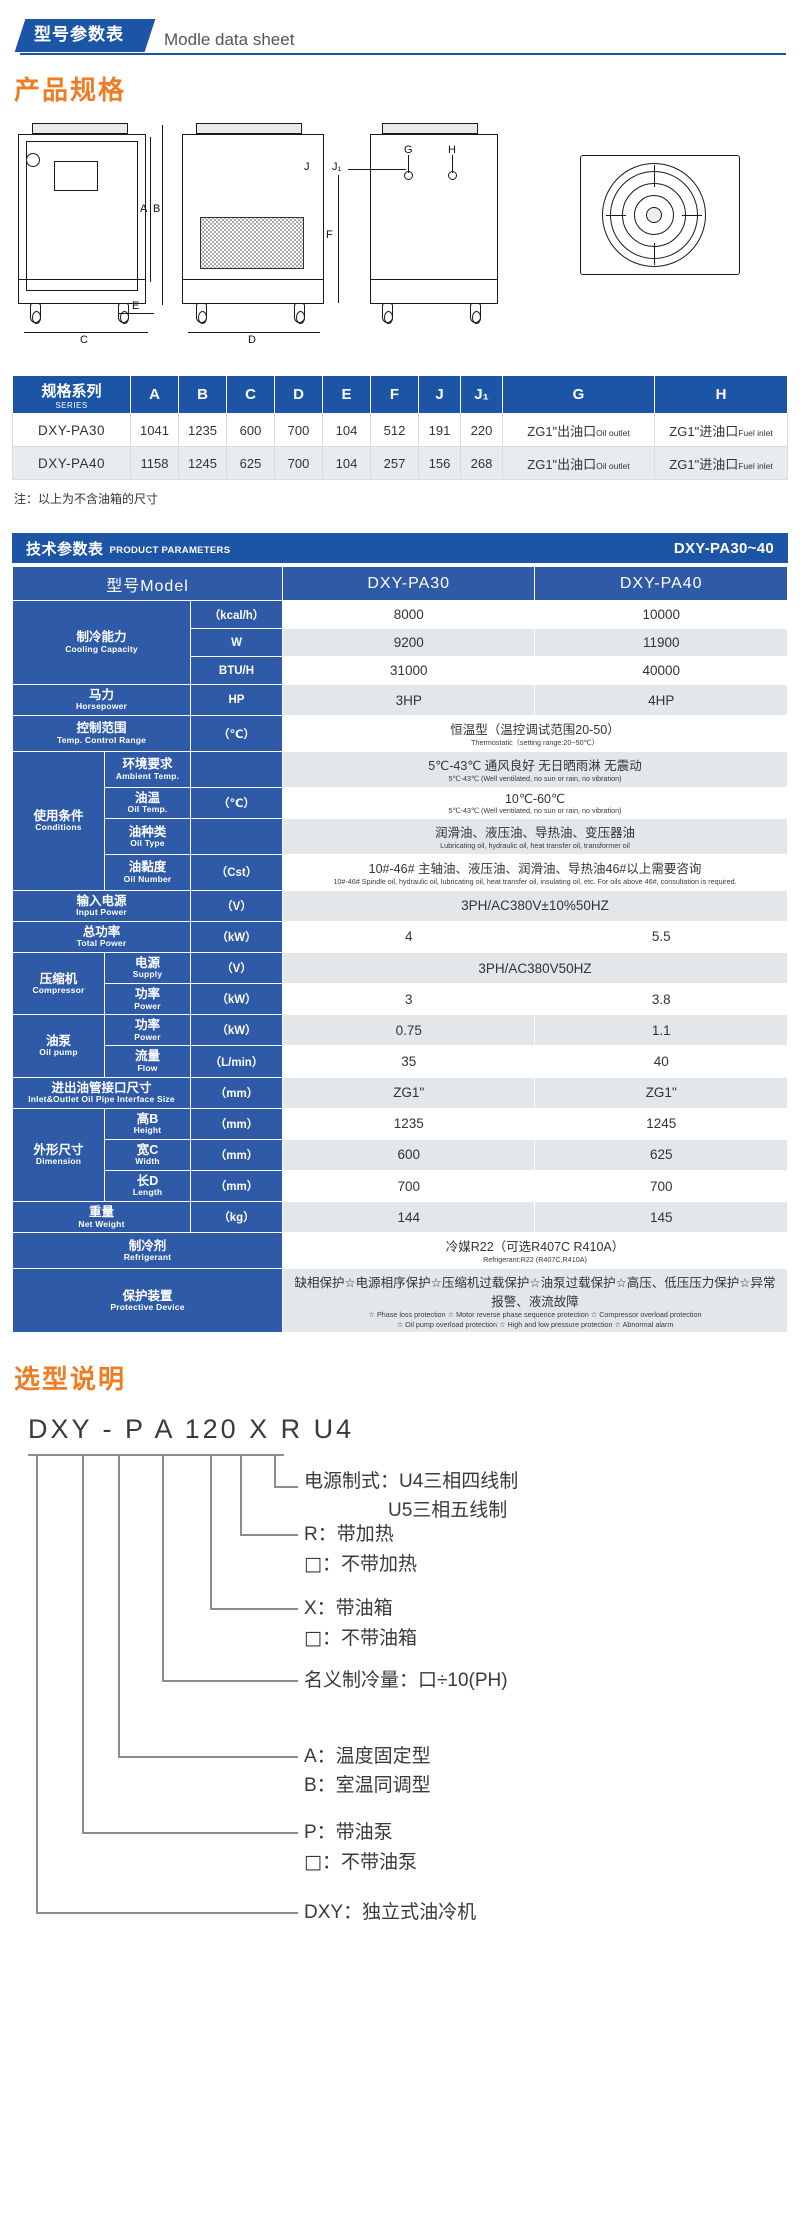  Describe the element at coordinates (86, 499) in the screenshot. I see `spec-table-note: 注：以上为不含油箱的尺寸` at that location.